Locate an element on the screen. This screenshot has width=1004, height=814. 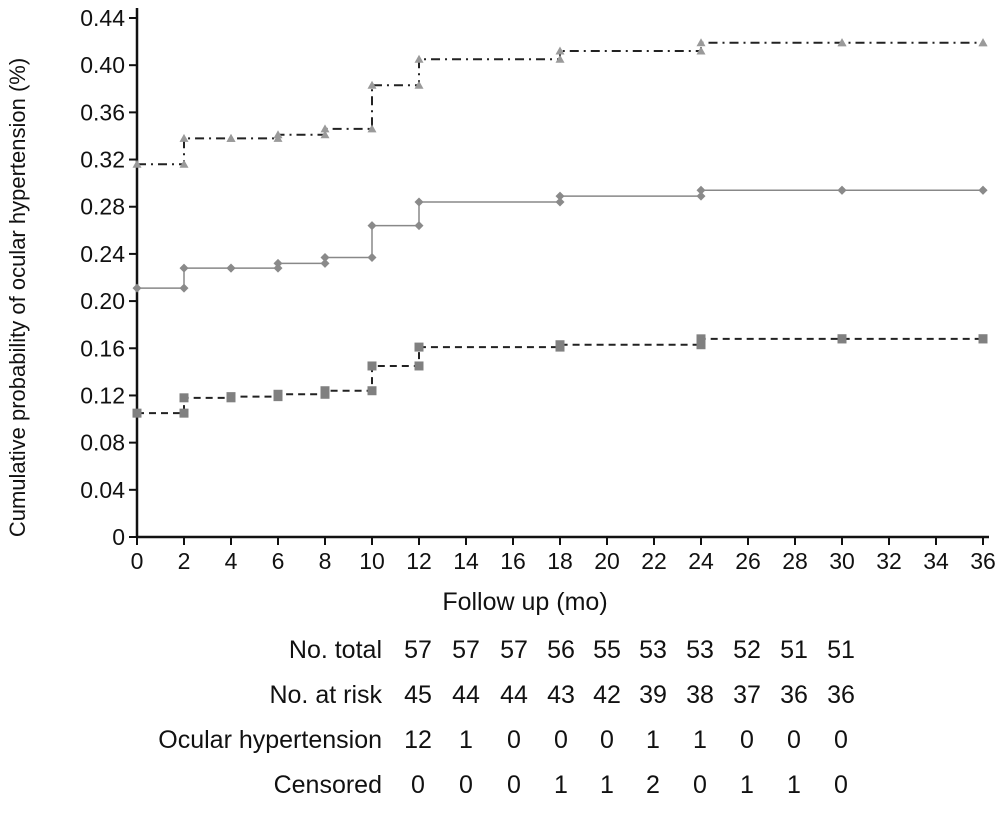
x-tick-label: 26 is located at coordinates (748, 561).